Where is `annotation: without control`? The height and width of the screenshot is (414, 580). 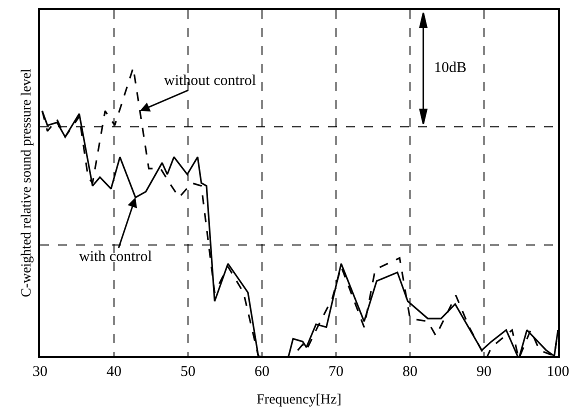 annotation: without control is located at coordinates (210, 81).